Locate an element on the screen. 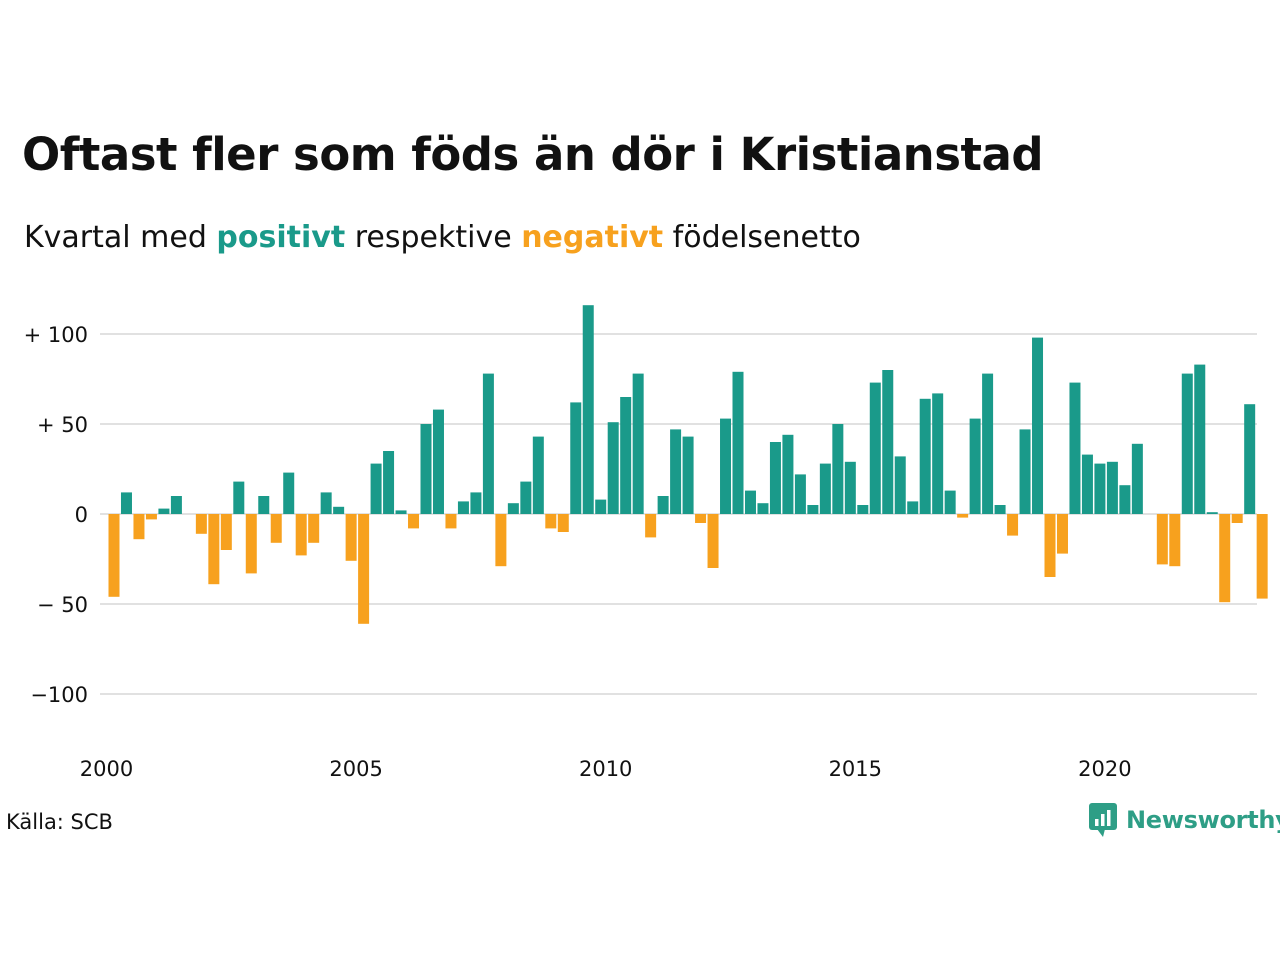  y-axis-labels: + 100 + 50 0 − 50 −100 is located at coordinates (56, 515).